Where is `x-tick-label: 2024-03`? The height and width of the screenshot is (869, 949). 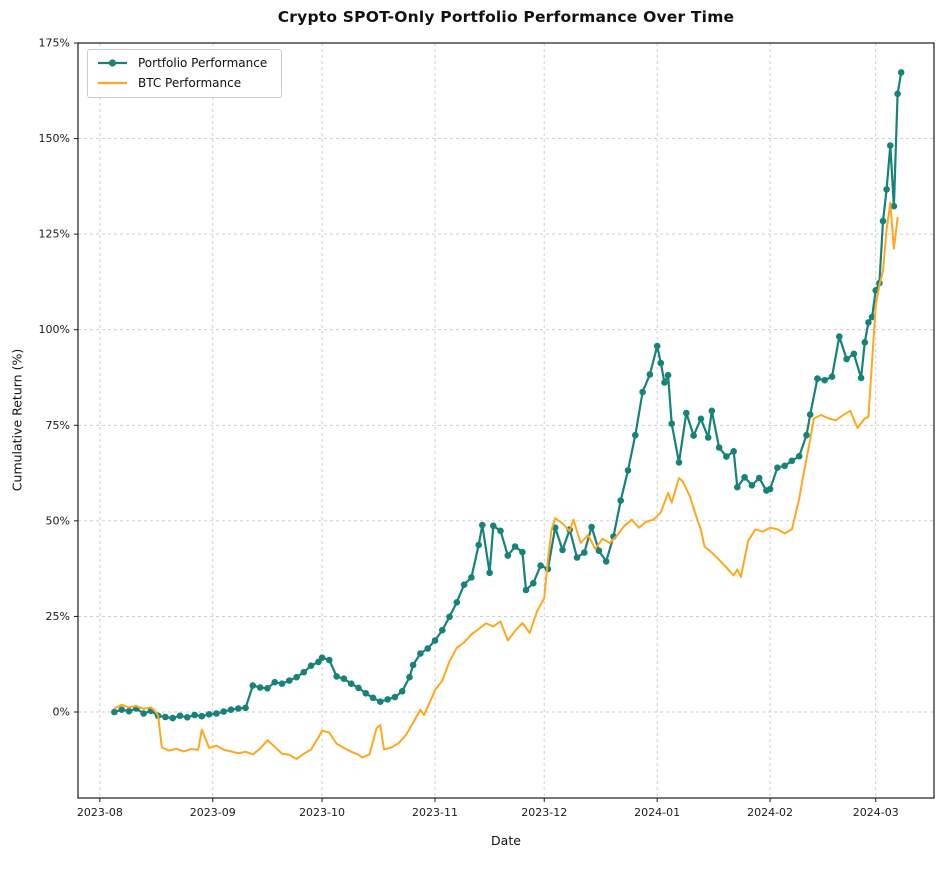 x-tick-label: 2024-03 is located at coordinates (876, 812).